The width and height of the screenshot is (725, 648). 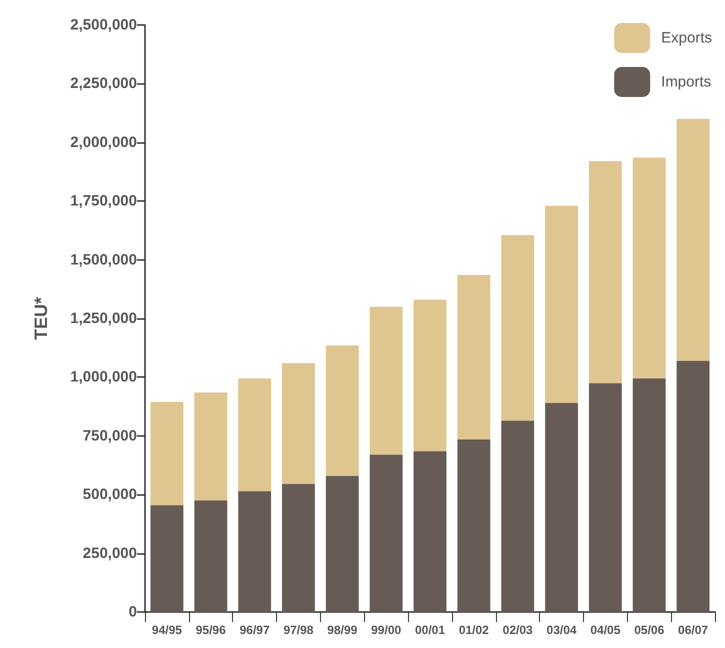 What do you see at coordinates (386, 630) in the screenshot?
I see `x-tick-label: 99/00` at bounding box center [386, 630].